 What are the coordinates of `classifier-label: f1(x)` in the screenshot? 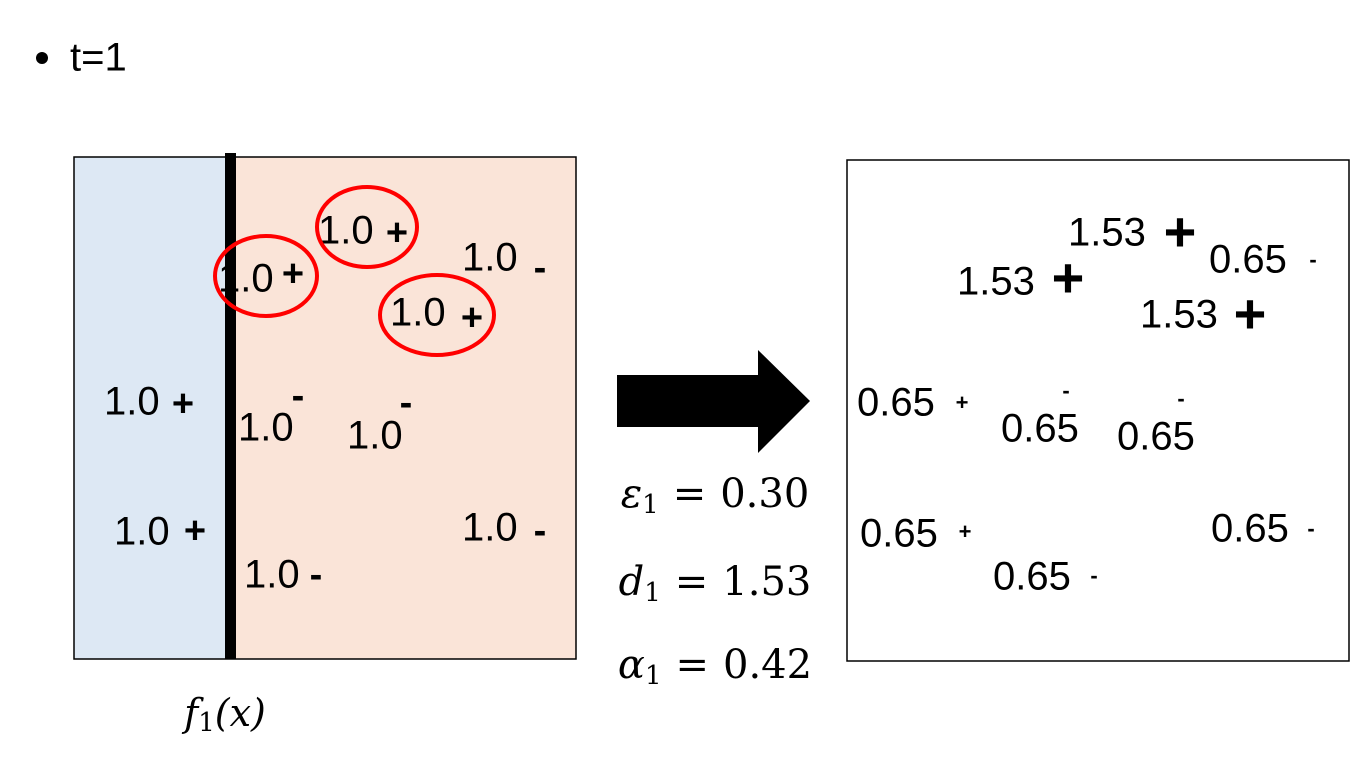 It's located at (223, 715).